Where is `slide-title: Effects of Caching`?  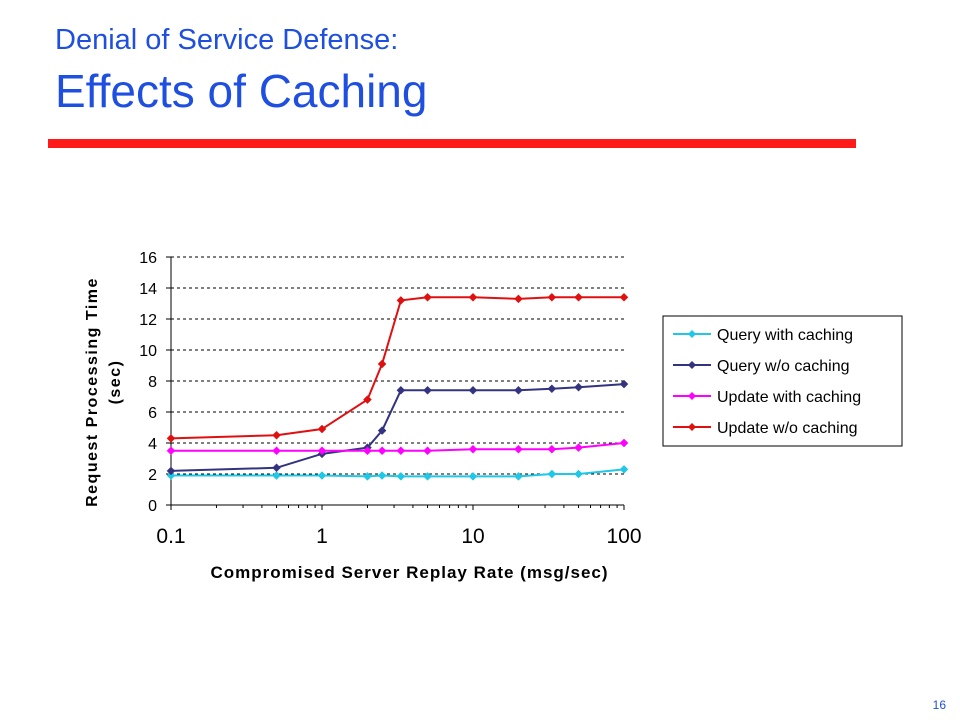 slide-title: Effects of Caching is located at coordinates (241, 91).